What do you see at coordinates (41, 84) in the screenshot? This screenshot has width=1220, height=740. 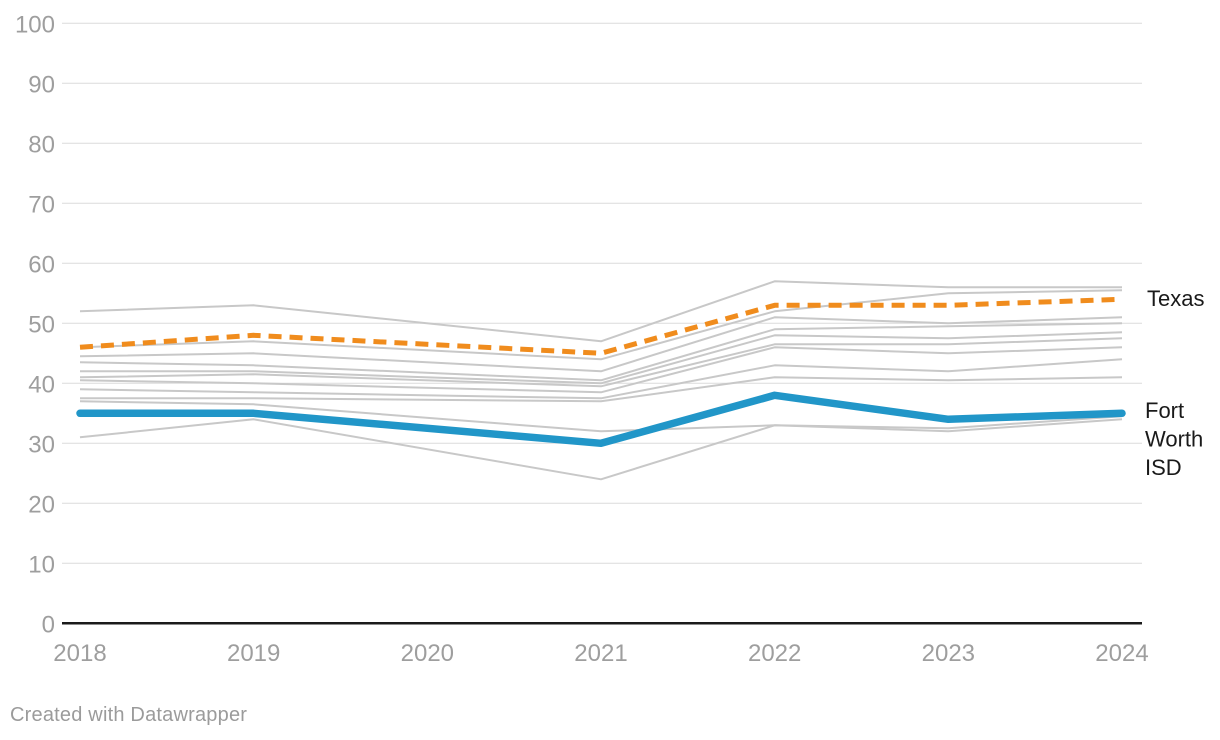 I see `y-axis-tick-label: 90` at bounding box center [41, 84].